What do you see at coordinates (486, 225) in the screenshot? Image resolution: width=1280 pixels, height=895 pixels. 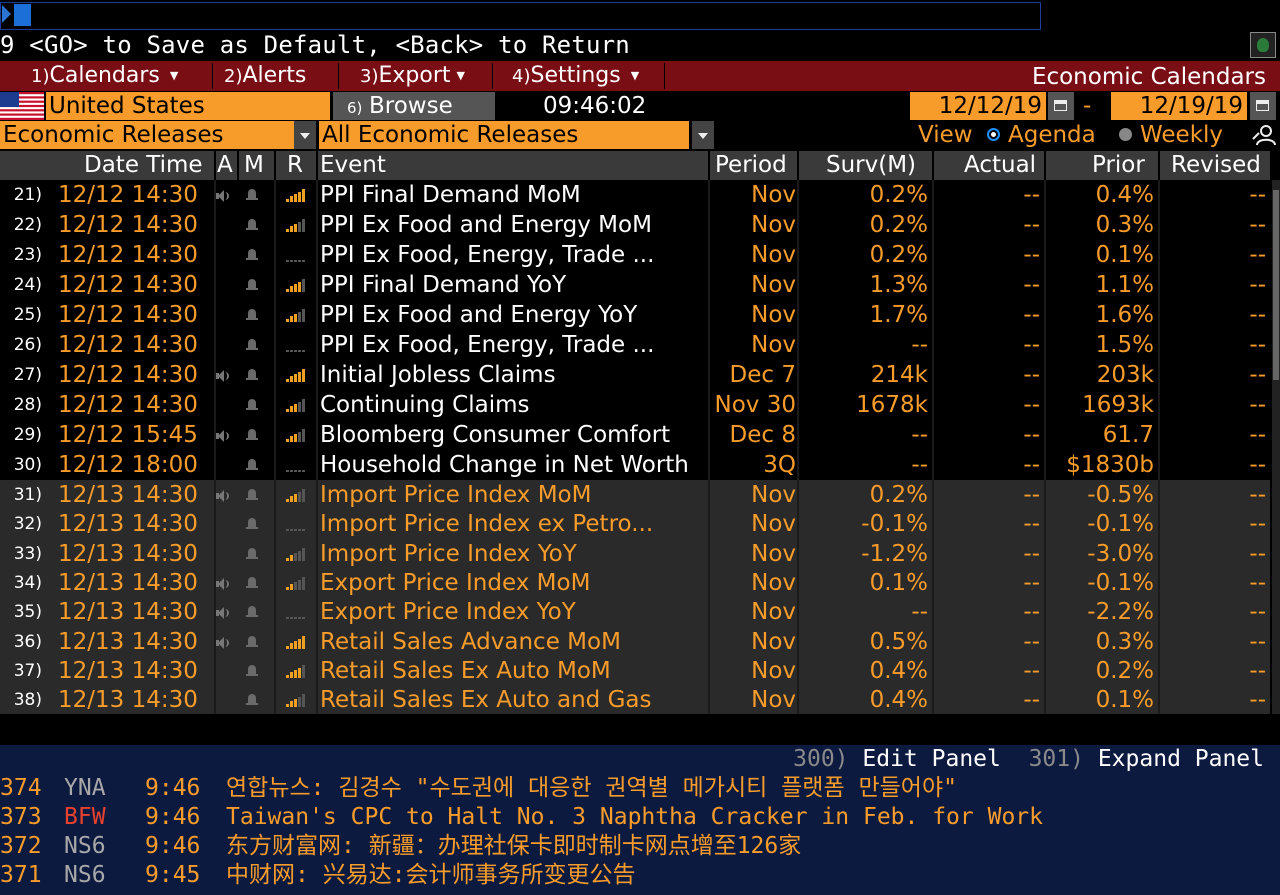 I see `row-event: PPI Ex Food and Energy MoM` at bounding box center [486, 225].